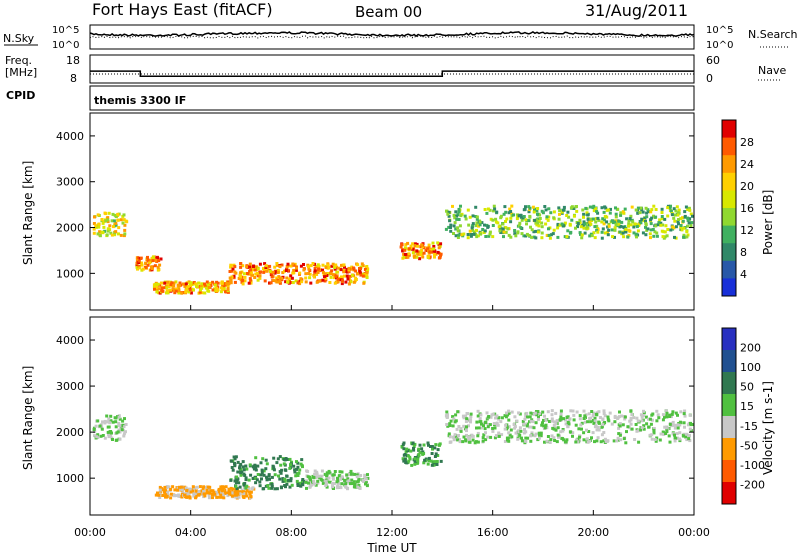 The height and width of the screenshot is (554, 800). I want to click on y-tick-label: 2000, so click(70, 432).